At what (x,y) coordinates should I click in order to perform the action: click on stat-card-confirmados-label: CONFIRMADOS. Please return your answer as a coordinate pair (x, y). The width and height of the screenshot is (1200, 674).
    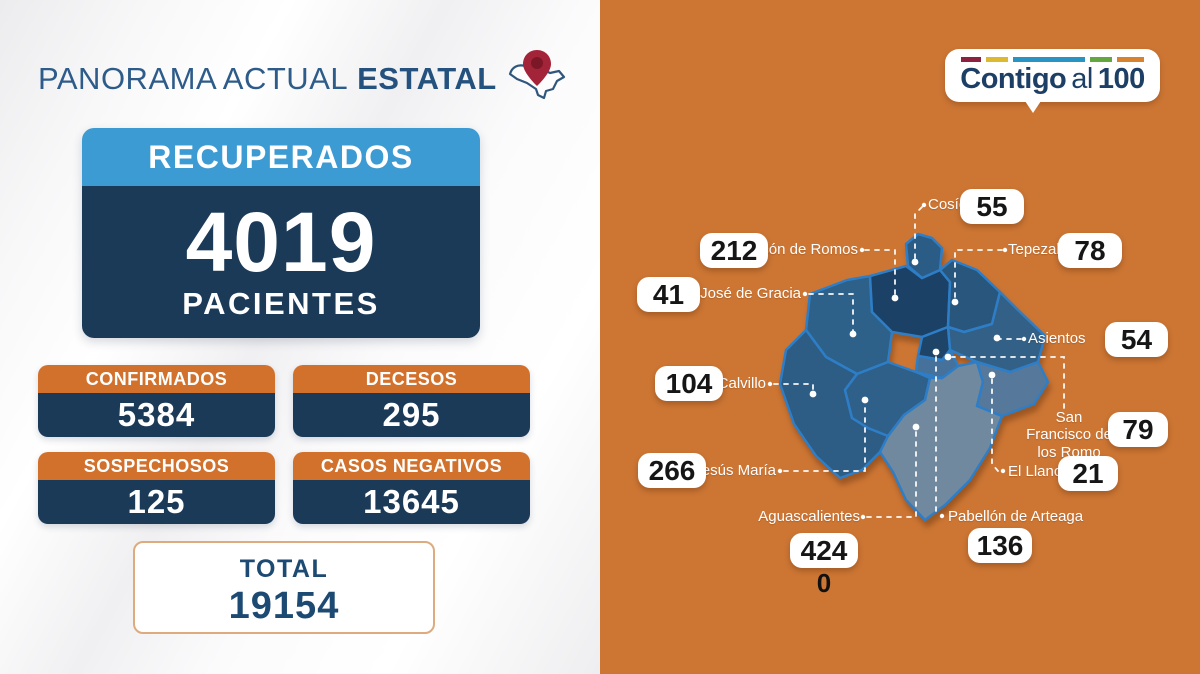
    Looking at the image, I should click on (156, 379).